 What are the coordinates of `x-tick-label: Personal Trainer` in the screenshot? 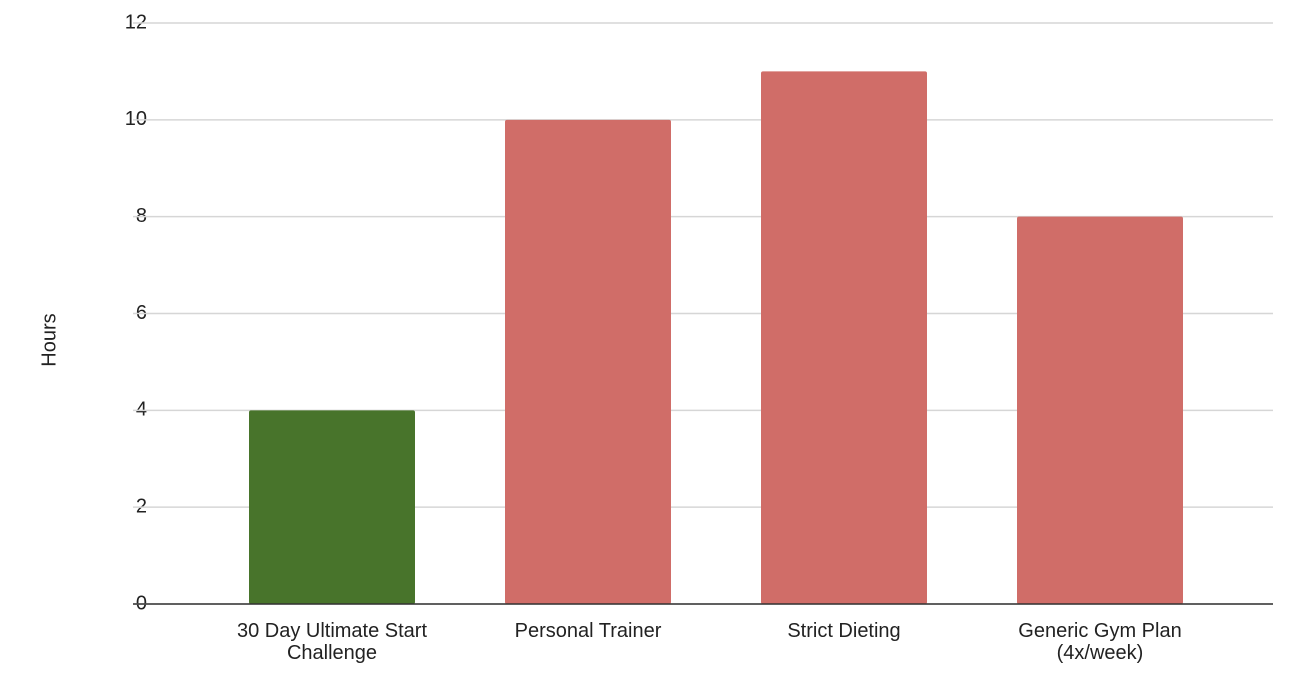 It's located at (588, 631).